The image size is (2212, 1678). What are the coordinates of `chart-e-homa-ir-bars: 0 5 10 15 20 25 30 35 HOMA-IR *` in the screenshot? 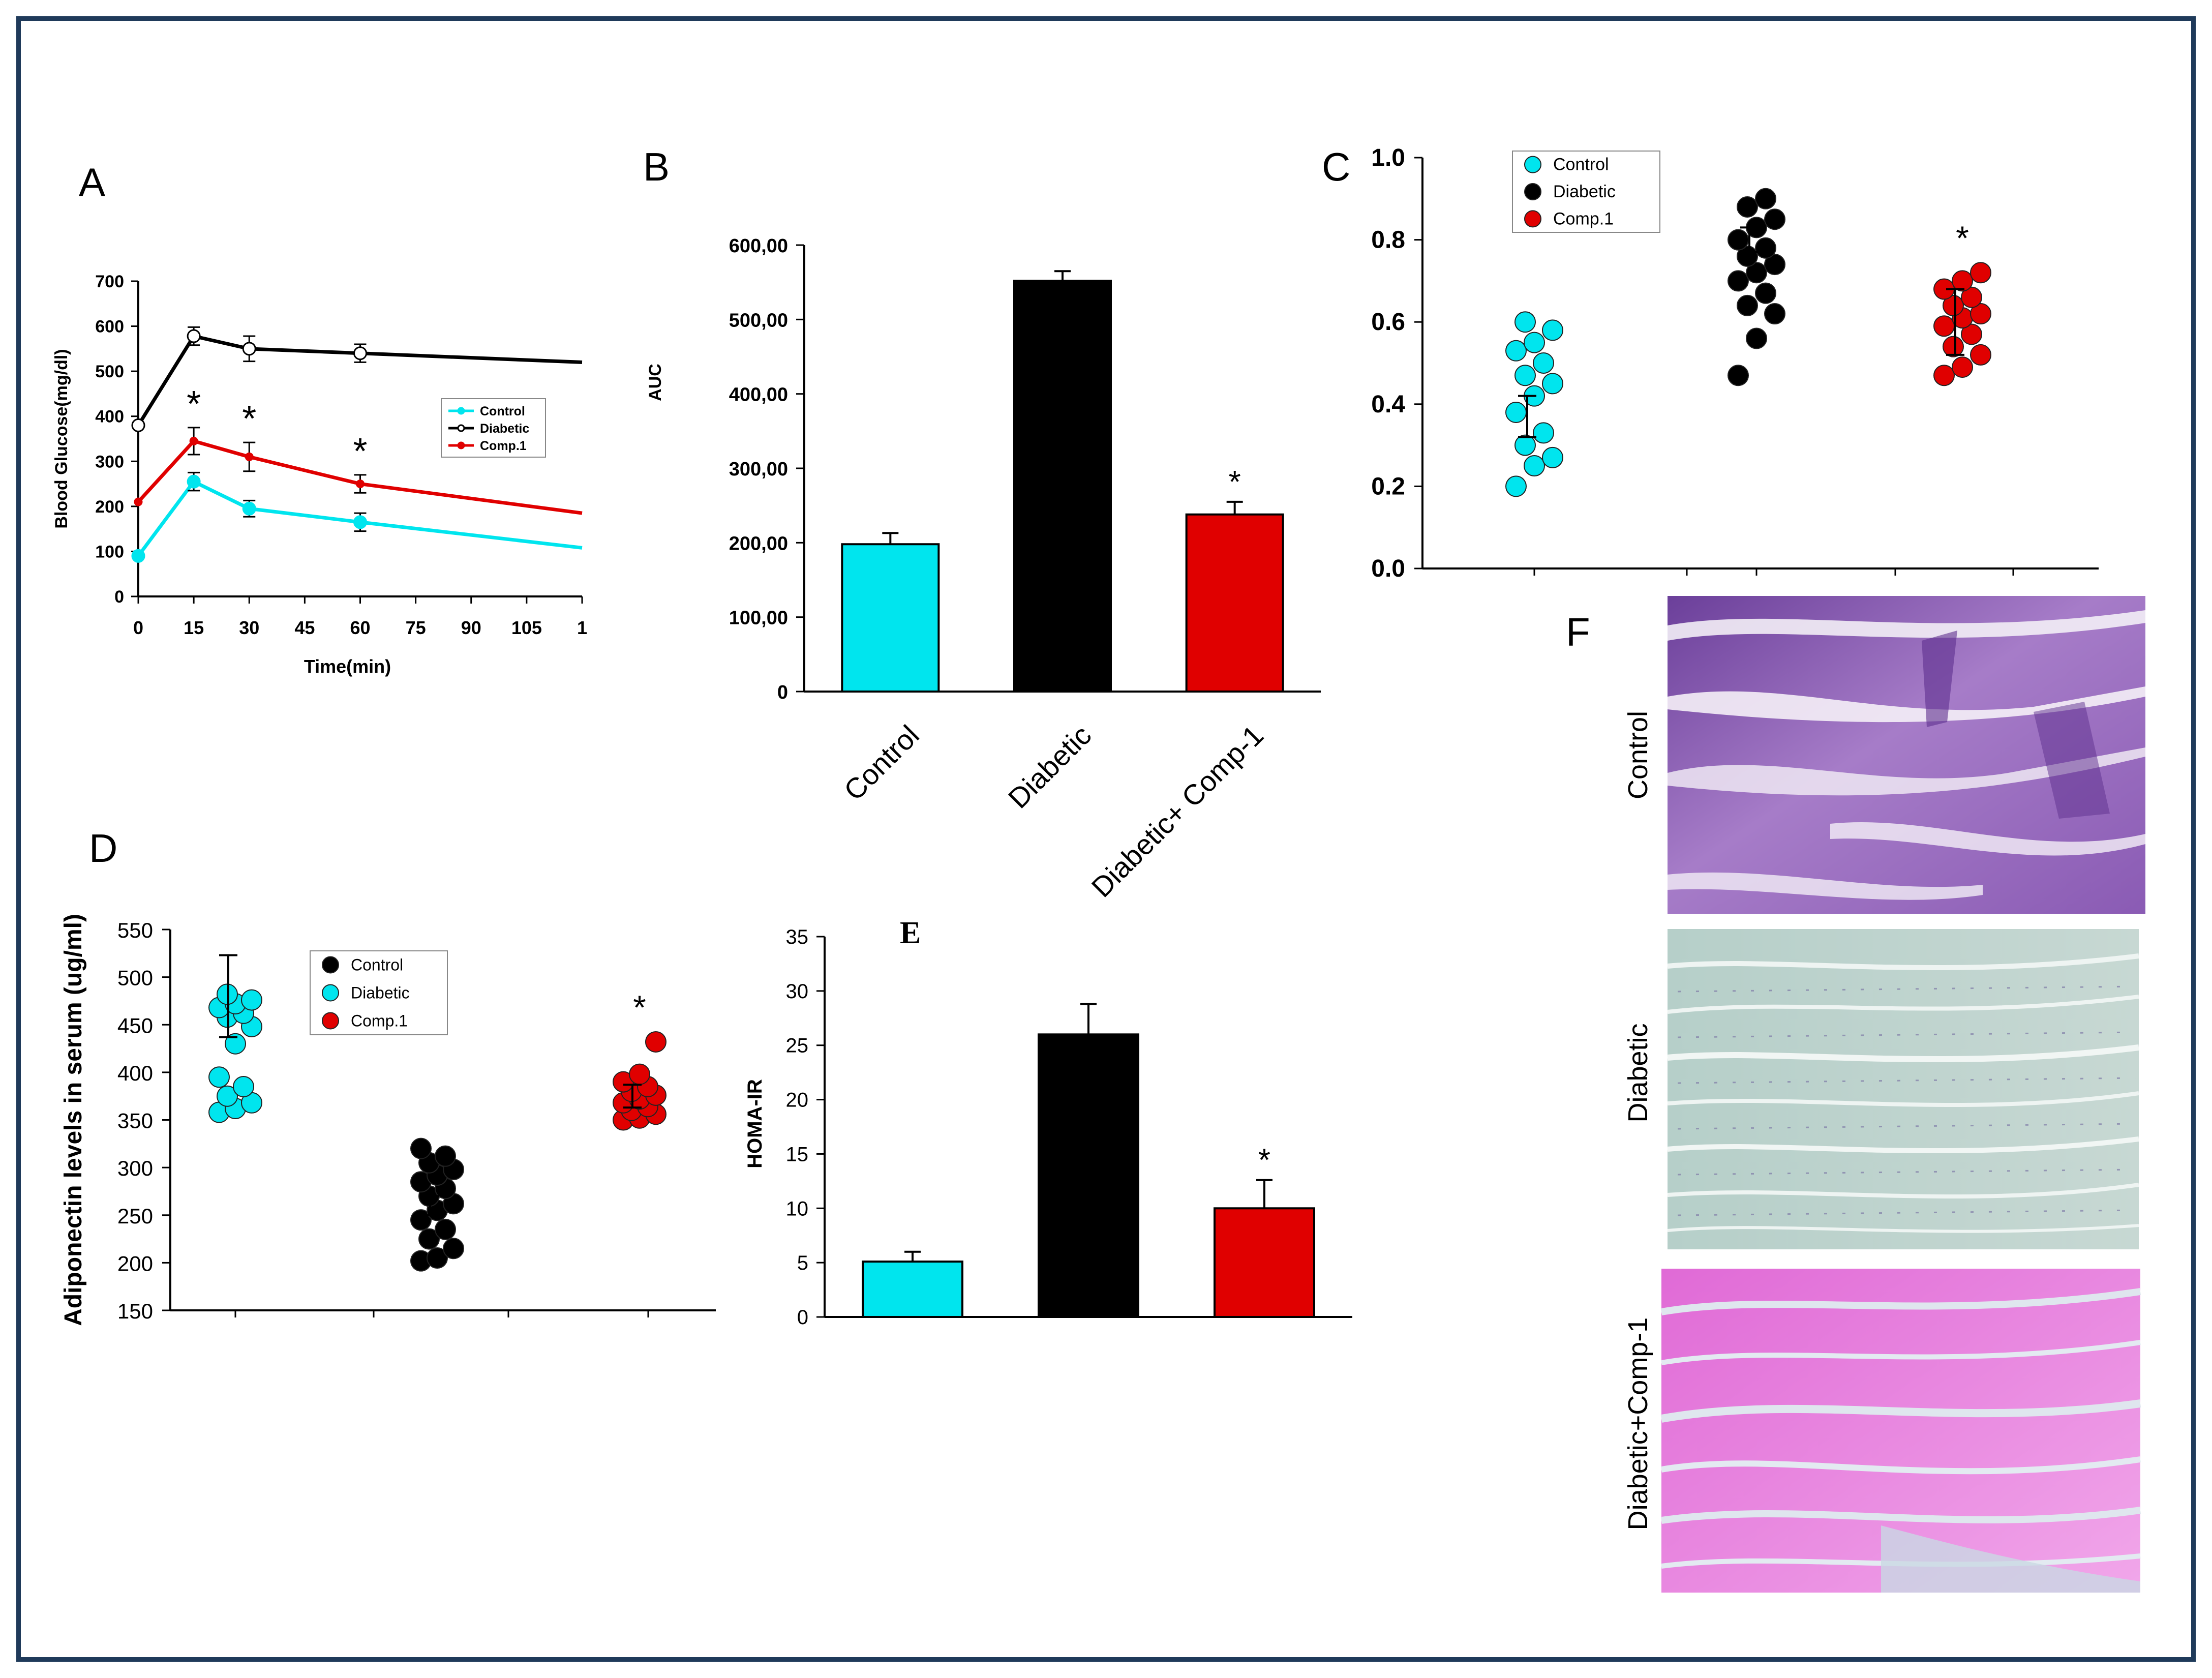 It's located at (1048, 1128).